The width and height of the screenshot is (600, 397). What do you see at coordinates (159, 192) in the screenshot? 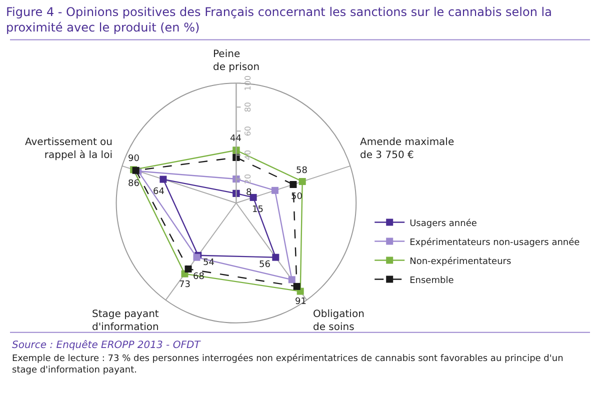
I see `data-label: 64` at bounding box center [159, 192].